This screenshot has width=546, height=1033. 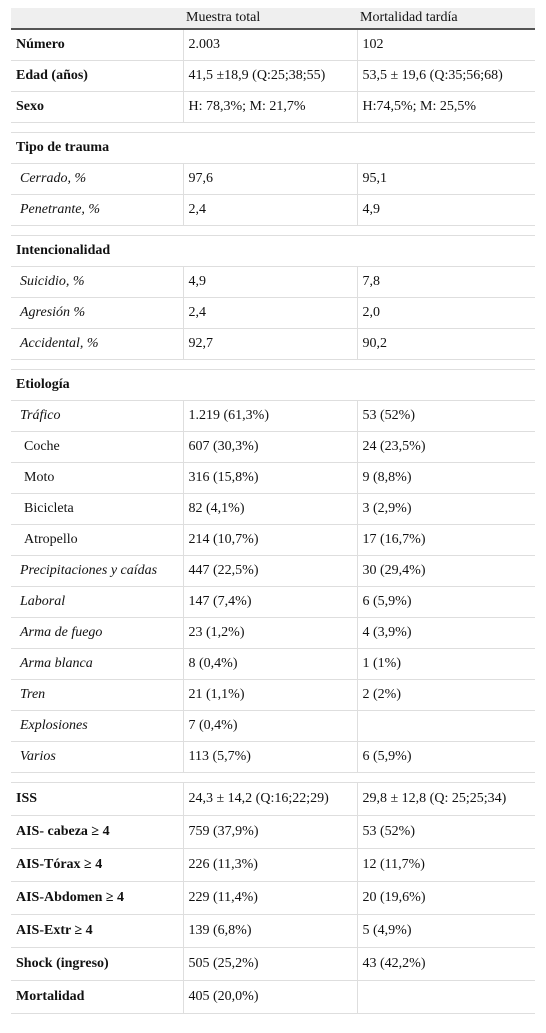 I want to click on table-row: Agresión % 2,4 2,0, so click(x=273, y=313).